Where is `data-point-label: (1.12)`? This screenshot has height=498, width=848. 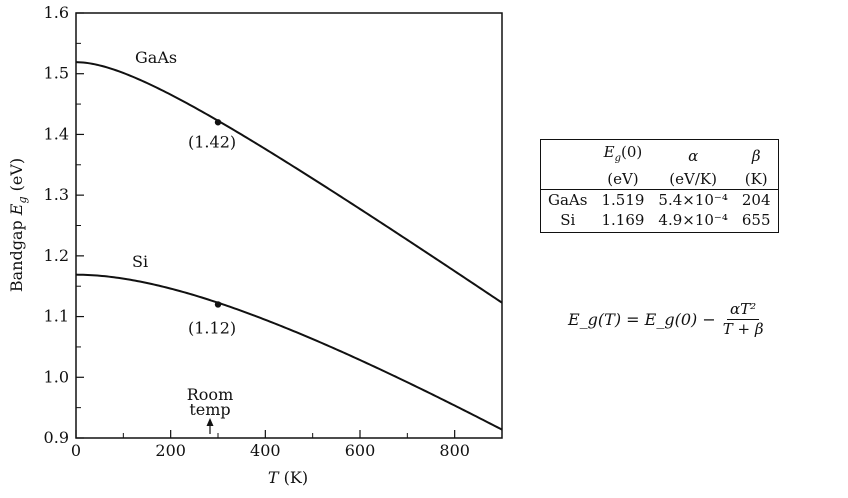
data-point-label: (1.12) is located at coordinates (212, 327).